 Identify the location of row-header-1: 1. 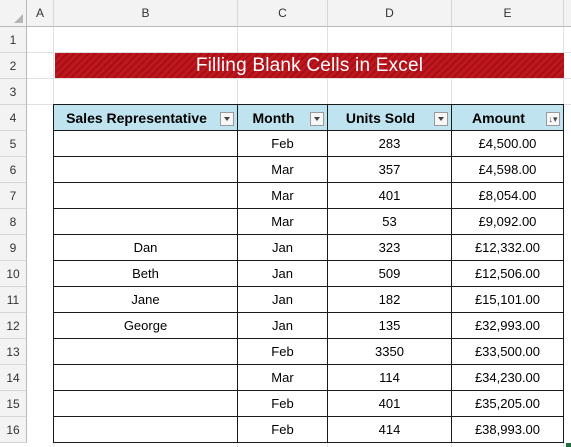
(13, 40).